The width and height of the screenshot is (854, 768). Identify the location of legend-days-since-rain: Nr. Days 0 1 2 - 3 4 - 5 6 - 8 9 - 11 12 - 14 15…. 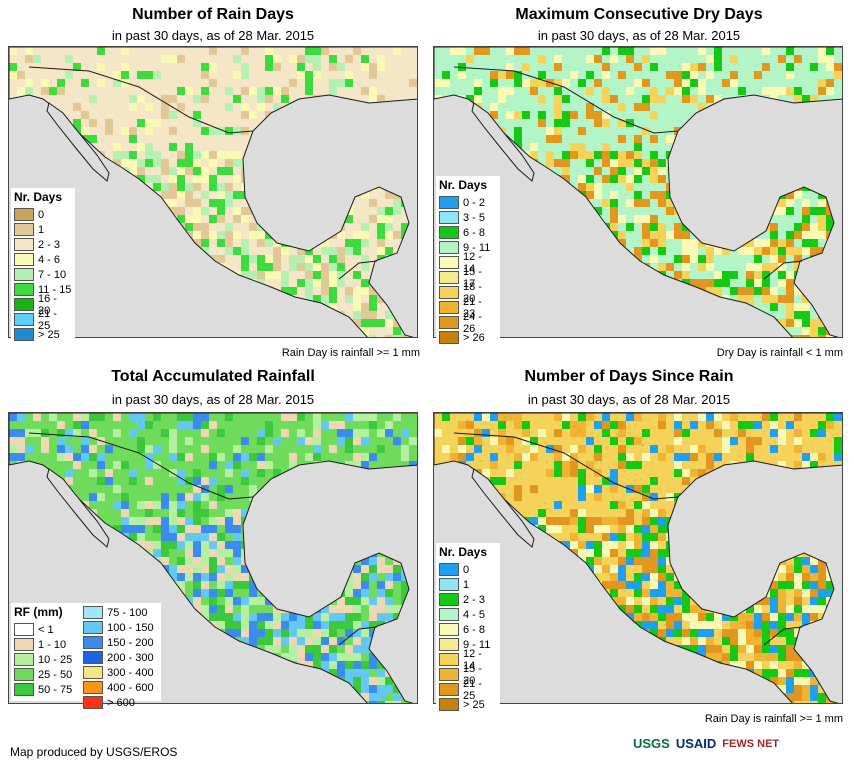
(468, 628).